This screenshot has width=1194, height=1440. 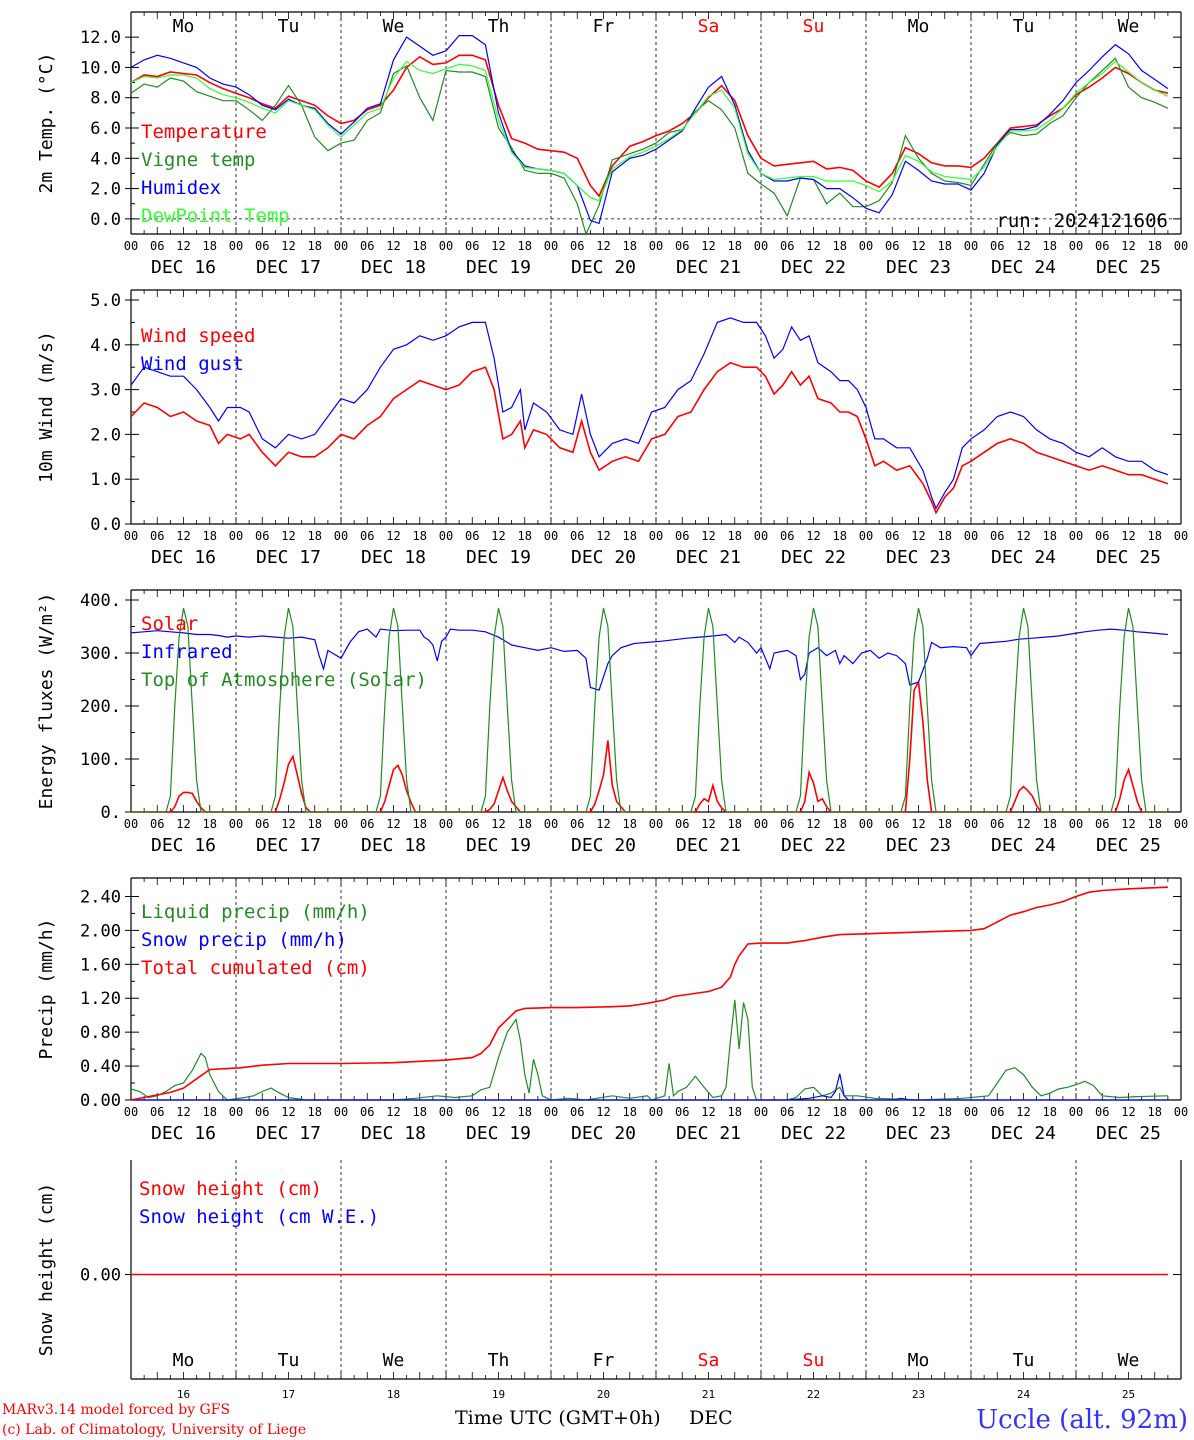 I want to click on day-number-label: 18, so click(x=393, y=1394).